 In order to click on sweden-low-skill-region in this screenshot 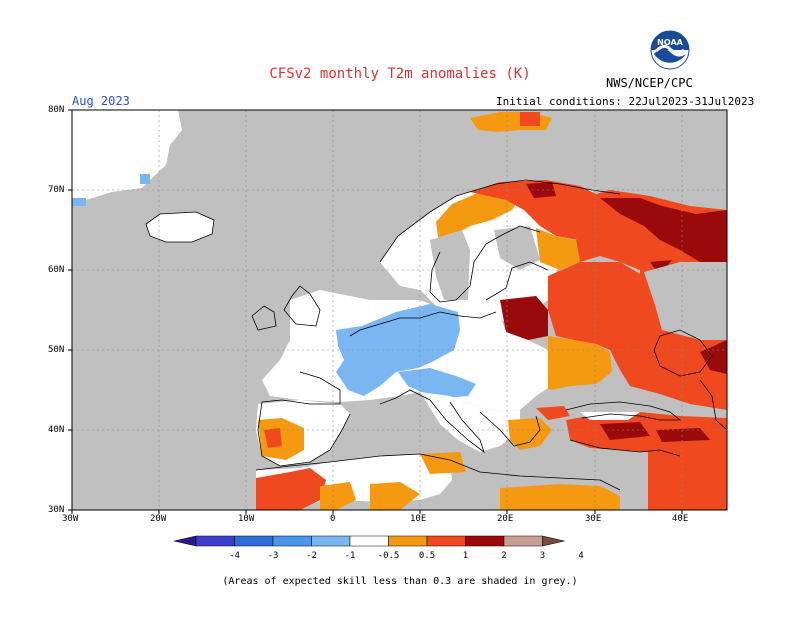, I will do `click(450, 265)`.